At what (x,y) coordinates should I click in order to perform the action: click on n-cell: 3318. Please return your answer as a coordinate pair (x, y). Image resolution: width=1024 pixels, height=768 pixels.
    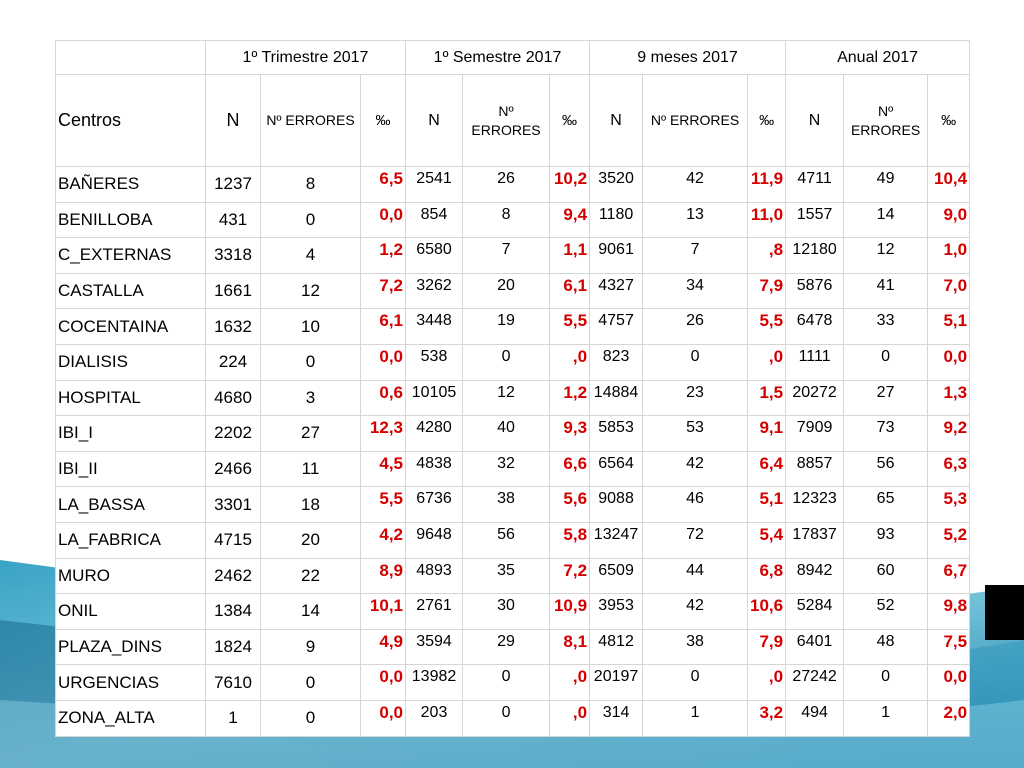
    Looking at the image, I should click on (233, 255).